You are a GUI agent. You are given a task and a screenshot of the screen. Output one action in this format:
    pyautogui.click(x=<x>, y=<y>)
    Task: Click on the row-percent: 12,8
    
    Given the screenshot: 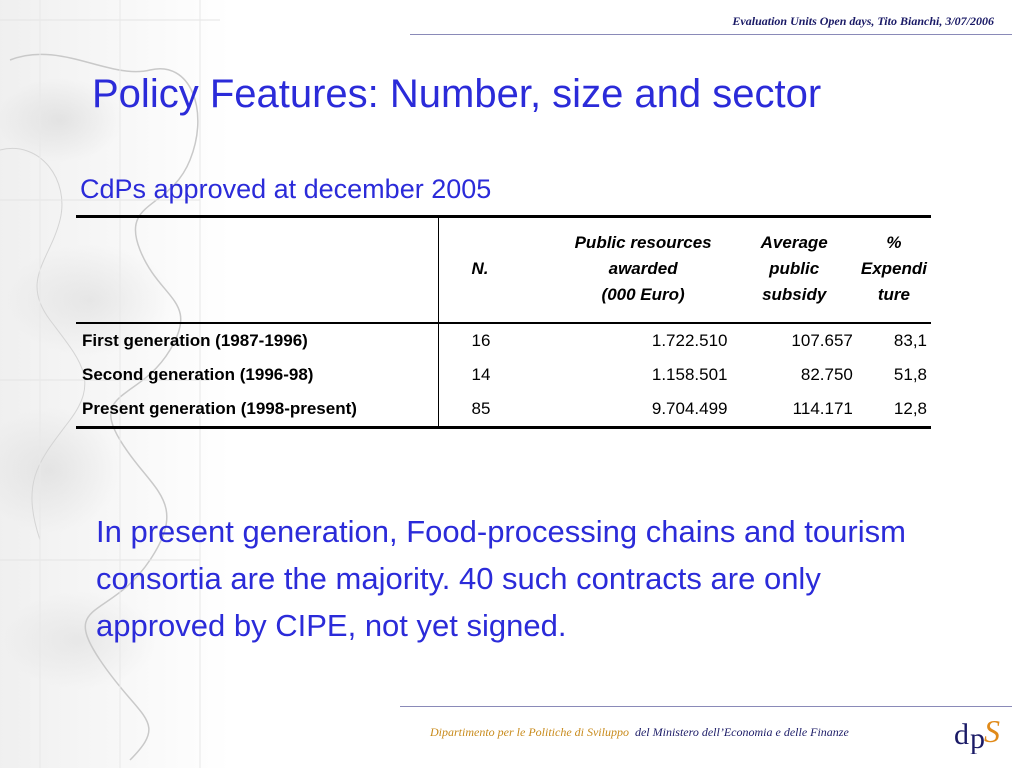 What is the action you would take?
    pyautogui.click(x=910, y=408)
    